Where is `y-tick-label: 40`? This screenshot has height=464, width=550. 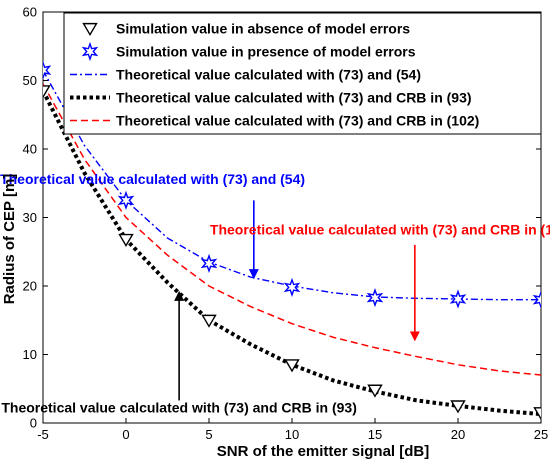 y-tick-label: 40 is located at coordinates (30, 149).